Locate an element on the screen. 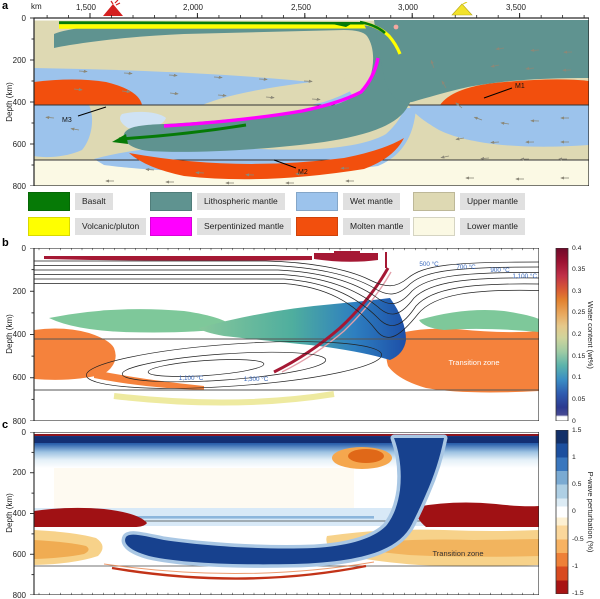  x-tick-2500: 2,500 is located at coordinates (301, 7).